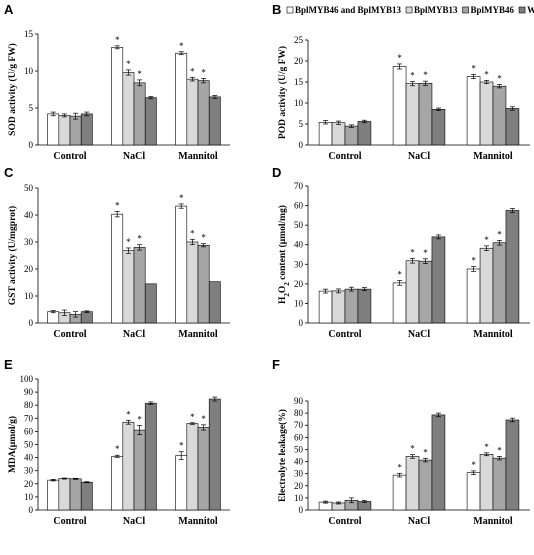 The height and width of the screenshot is (555, 534). I want to click on y-tick-label: 50, so click(29, 188).